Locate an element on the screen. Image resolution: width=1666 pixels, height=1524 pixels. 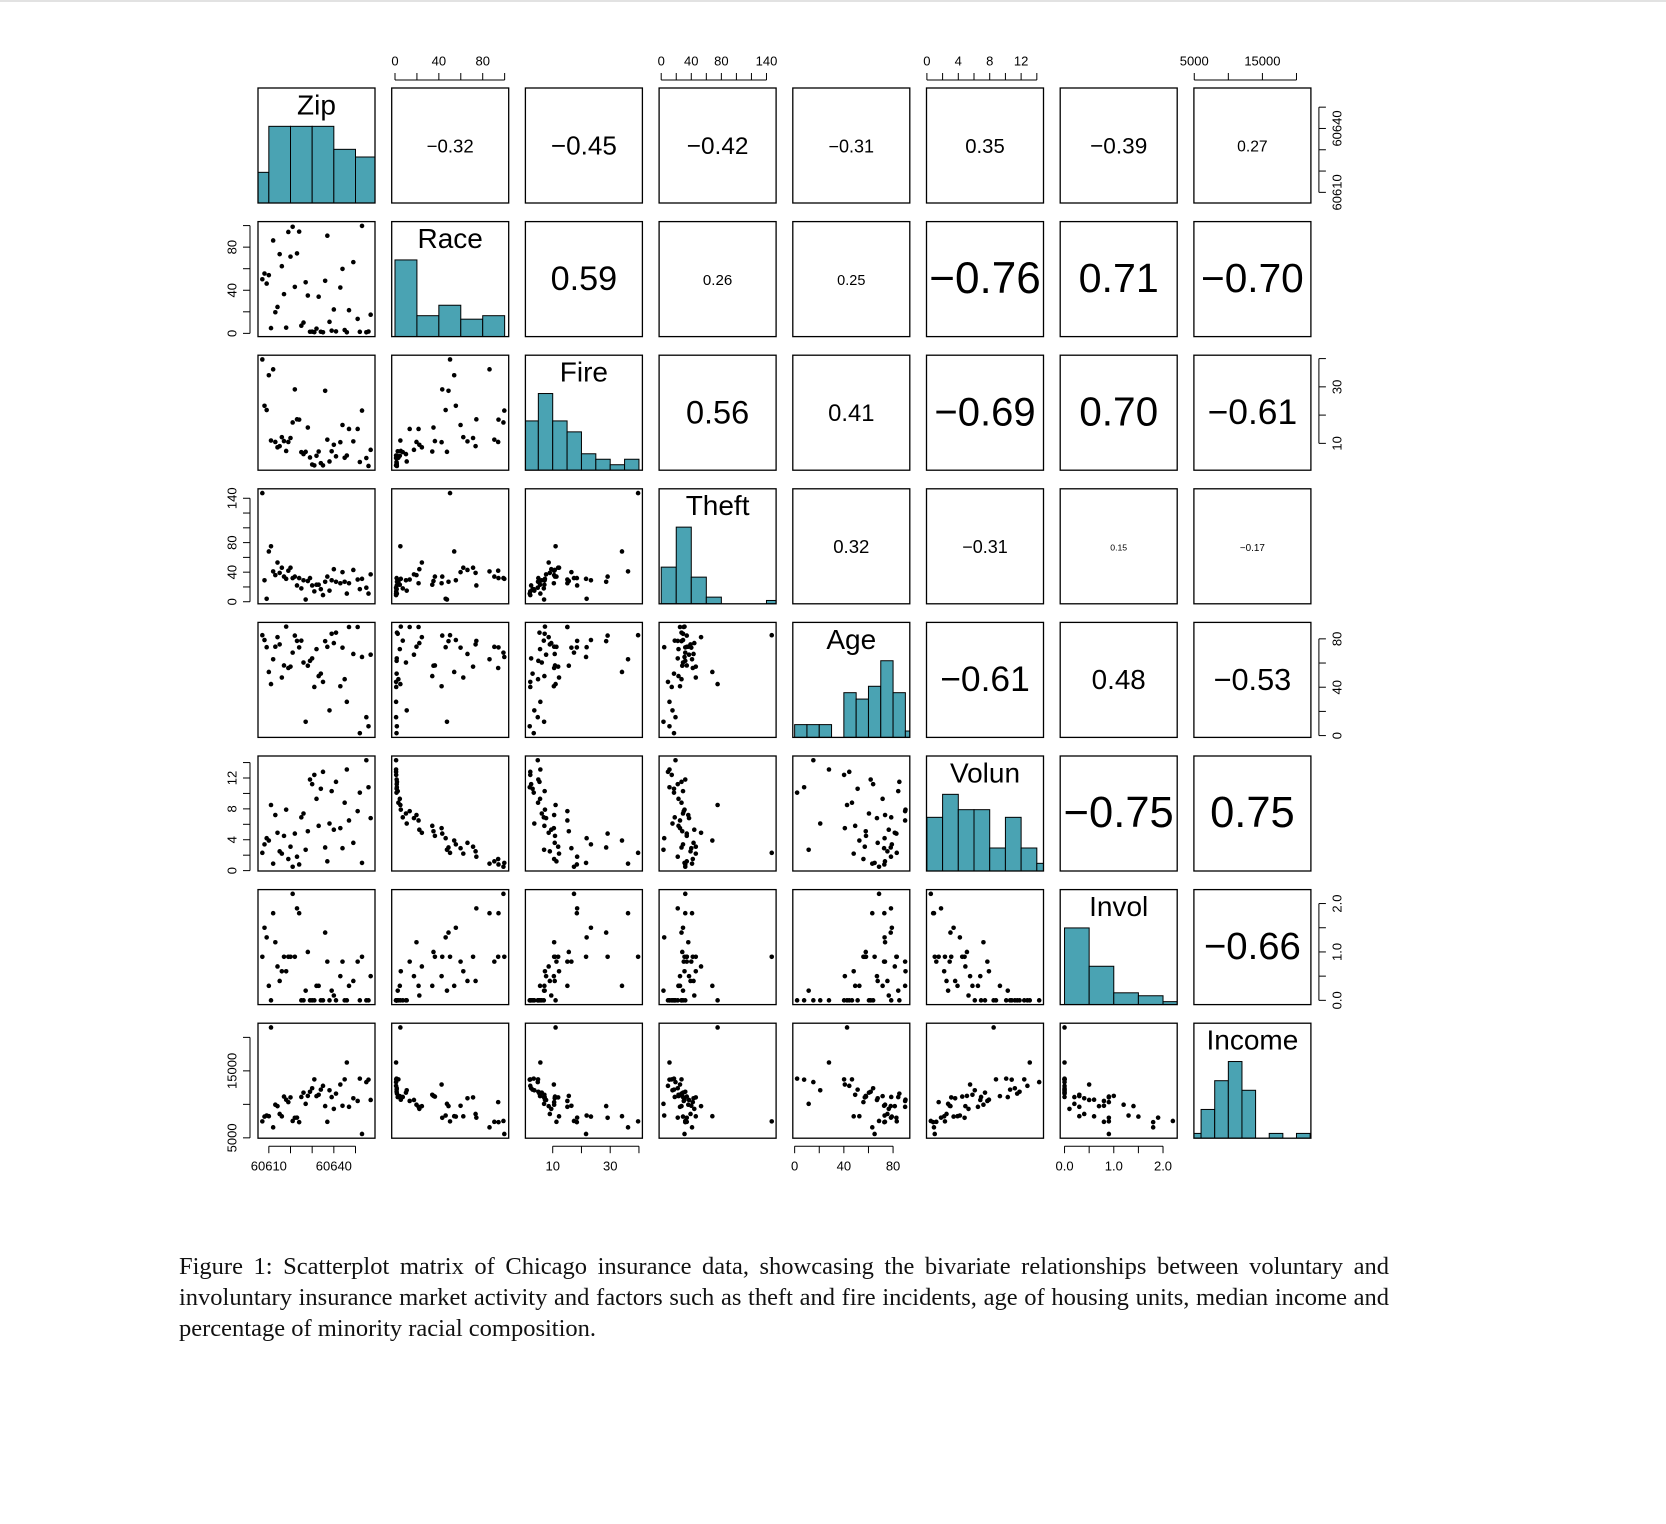
y-tick-label: 1.0 is located at coordinates (1336, 952).